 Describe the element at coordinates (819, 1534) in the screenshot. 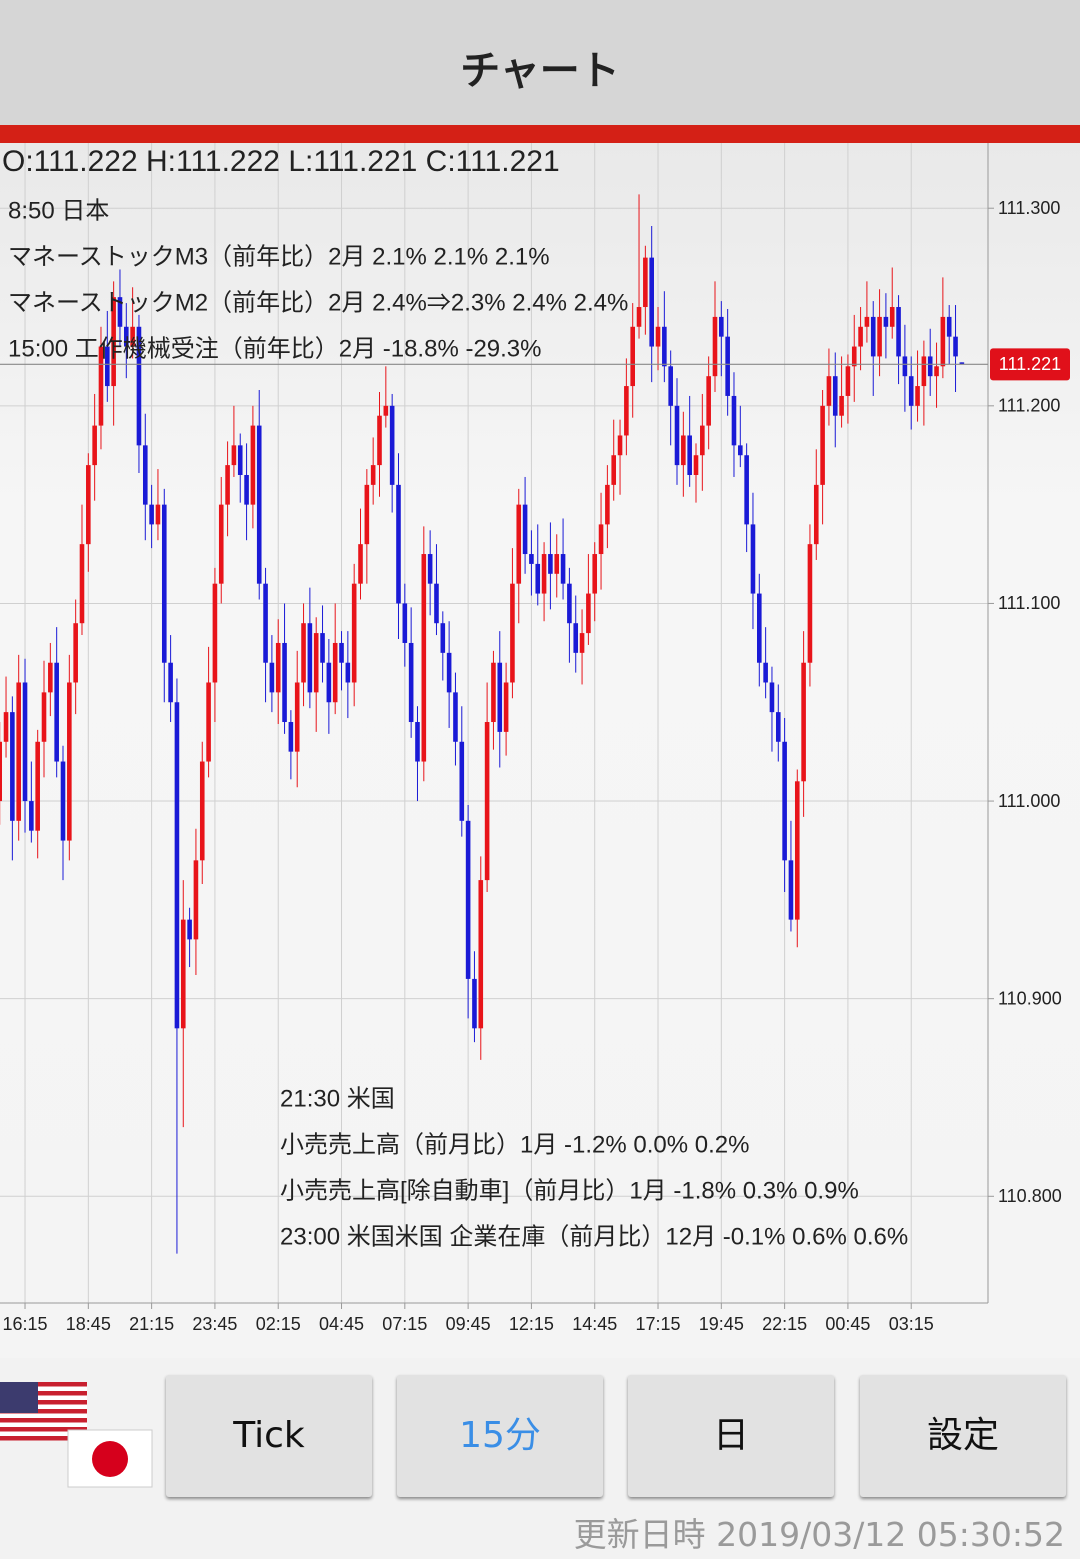

I see `update-time: 更新日時 2019/03/12 05:30:52` at that location.